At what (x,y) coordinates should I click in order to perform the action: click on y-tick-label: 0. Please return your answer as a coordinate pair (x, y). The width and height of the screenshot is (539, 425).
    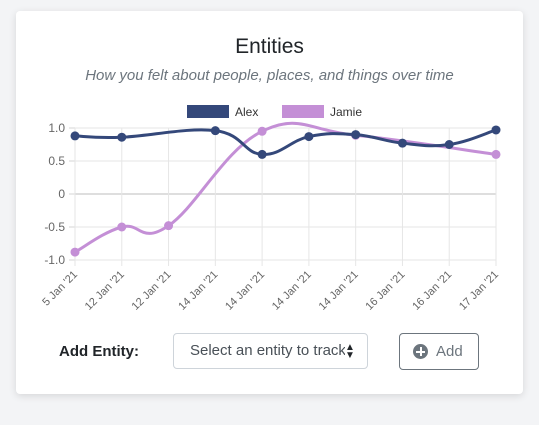
    Looking at the image, I should click on (61, 194).